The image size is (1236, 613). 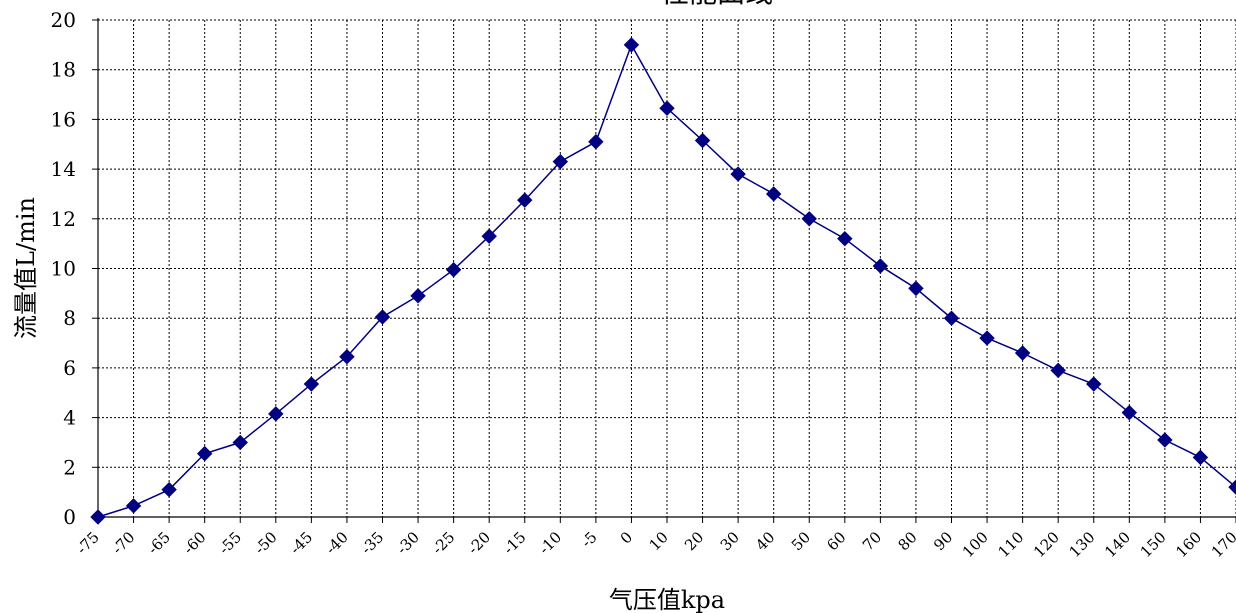 I want to click on y-tick-label: 14, so click(x=63, y=169).